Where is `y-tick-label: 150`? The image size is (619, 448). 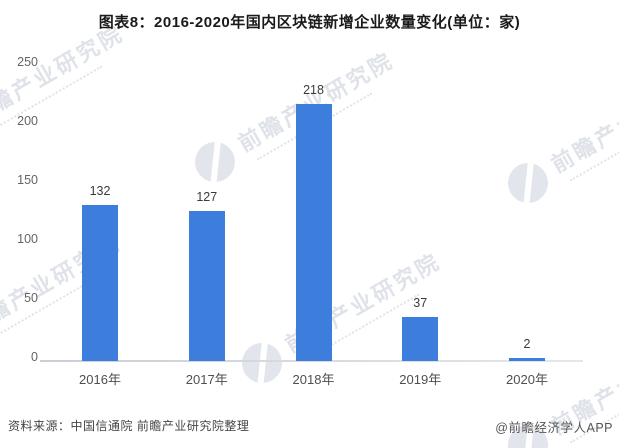
y-tick-label: 150 is located at coordinates (27, 180).